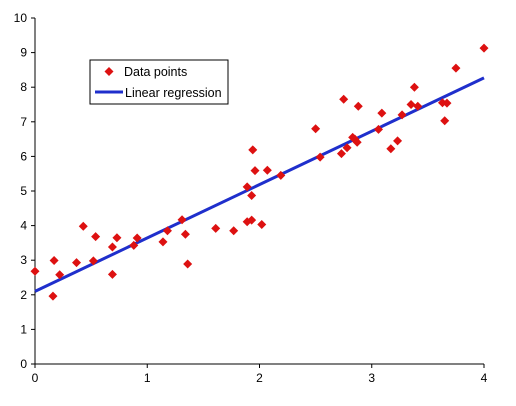  Describe the element at coordinates (23, 295) in the screenshot. I see `y-tick-label: 2` at that location.